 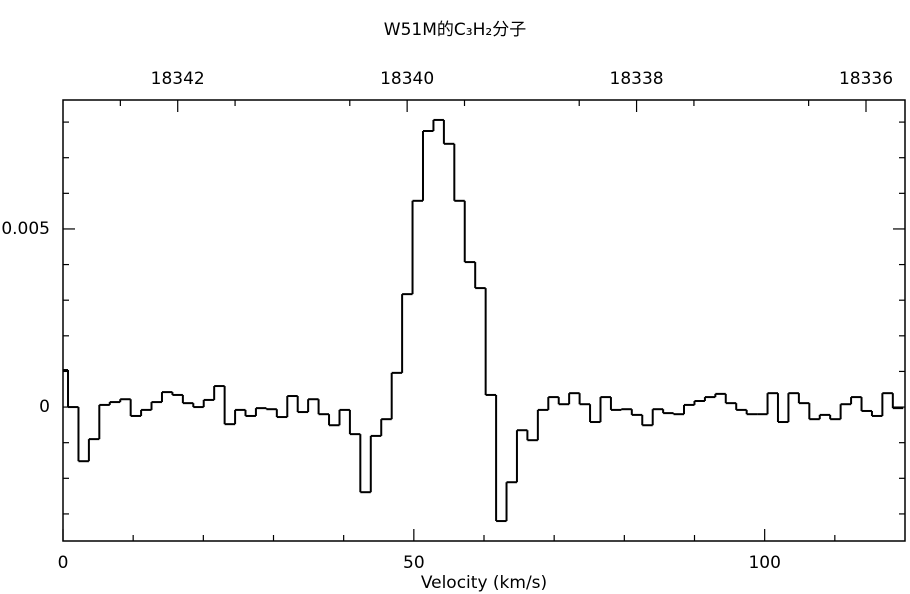 What do you see at coordinates (407, 79) in the screenshot?
I see `x2-tick-label: 18340` at bounding box center [407, 79].